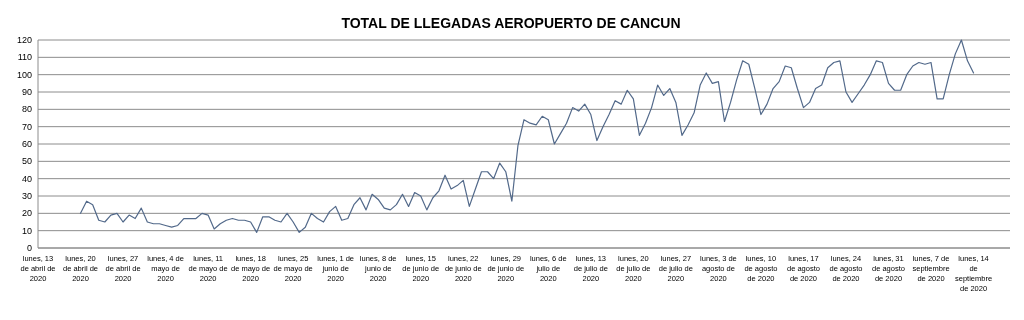 The height and width of the screenshot is (320, 1024). I want to click on y-tick-label: 90, so click(26, 92).